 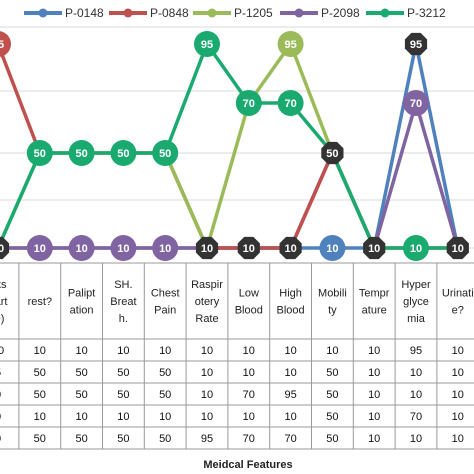 What do you see at coordinates (320, 13) in the screenshot?
I see `legend-item: P-2098` at bounding box center [320, 13].